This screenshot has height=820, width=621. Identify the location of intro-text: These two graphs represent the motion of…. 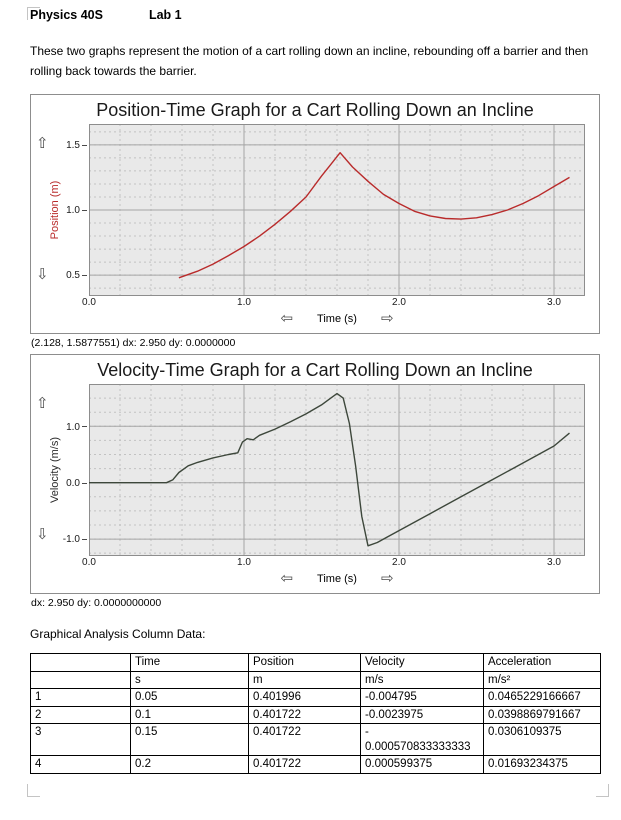
(309, 61).